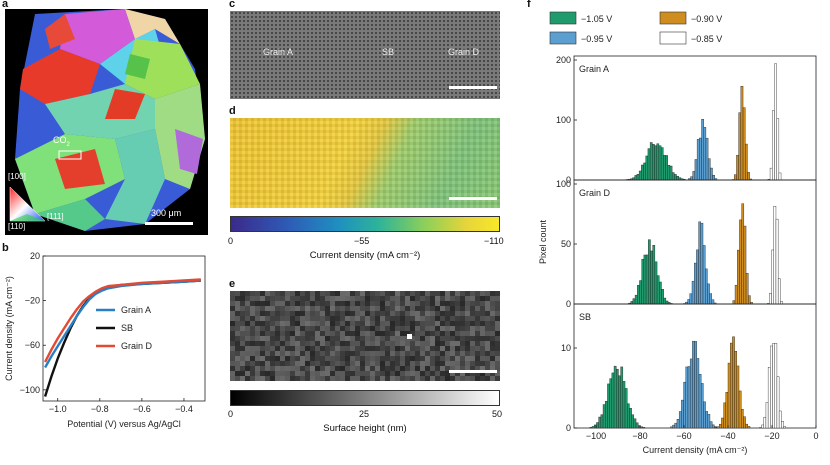 This screenshot has height=465, width=830. What do you see at coordinates (137, 346) in the screenshot?
I see `b-legend-label: Grain D` at bounding box center [137, 346].